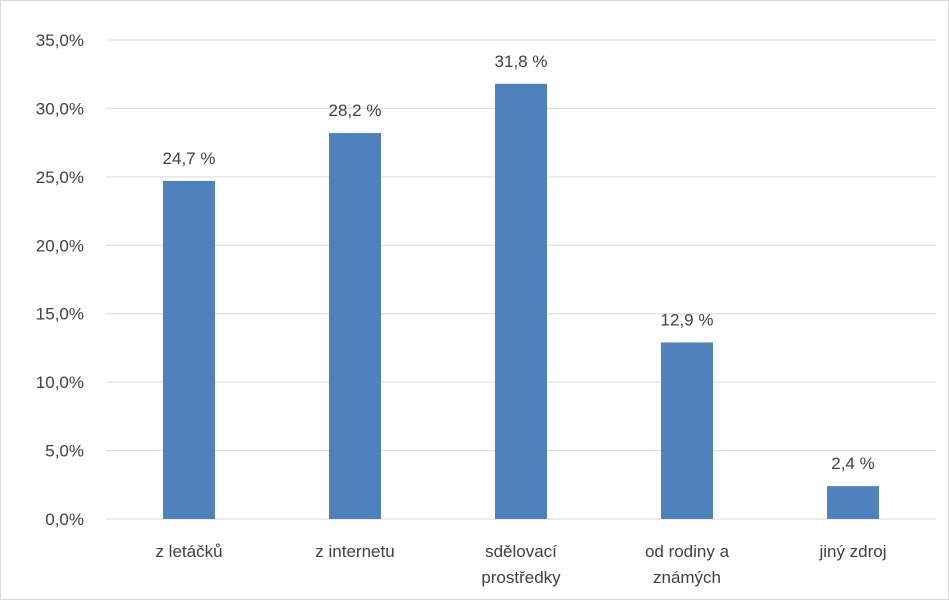  I want to click on y-tick-label: 35,0%, so click(60, 40).